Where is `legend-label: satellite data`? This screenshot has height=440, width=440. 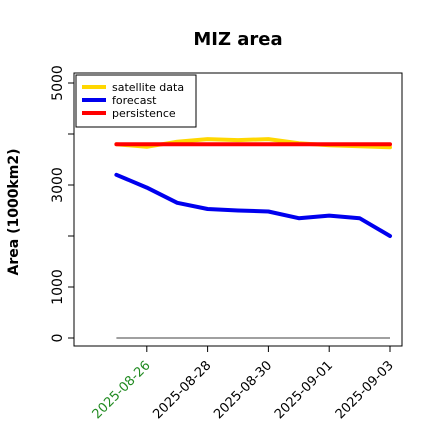
legend-label: satellite data is located at coordinates (148, 87).